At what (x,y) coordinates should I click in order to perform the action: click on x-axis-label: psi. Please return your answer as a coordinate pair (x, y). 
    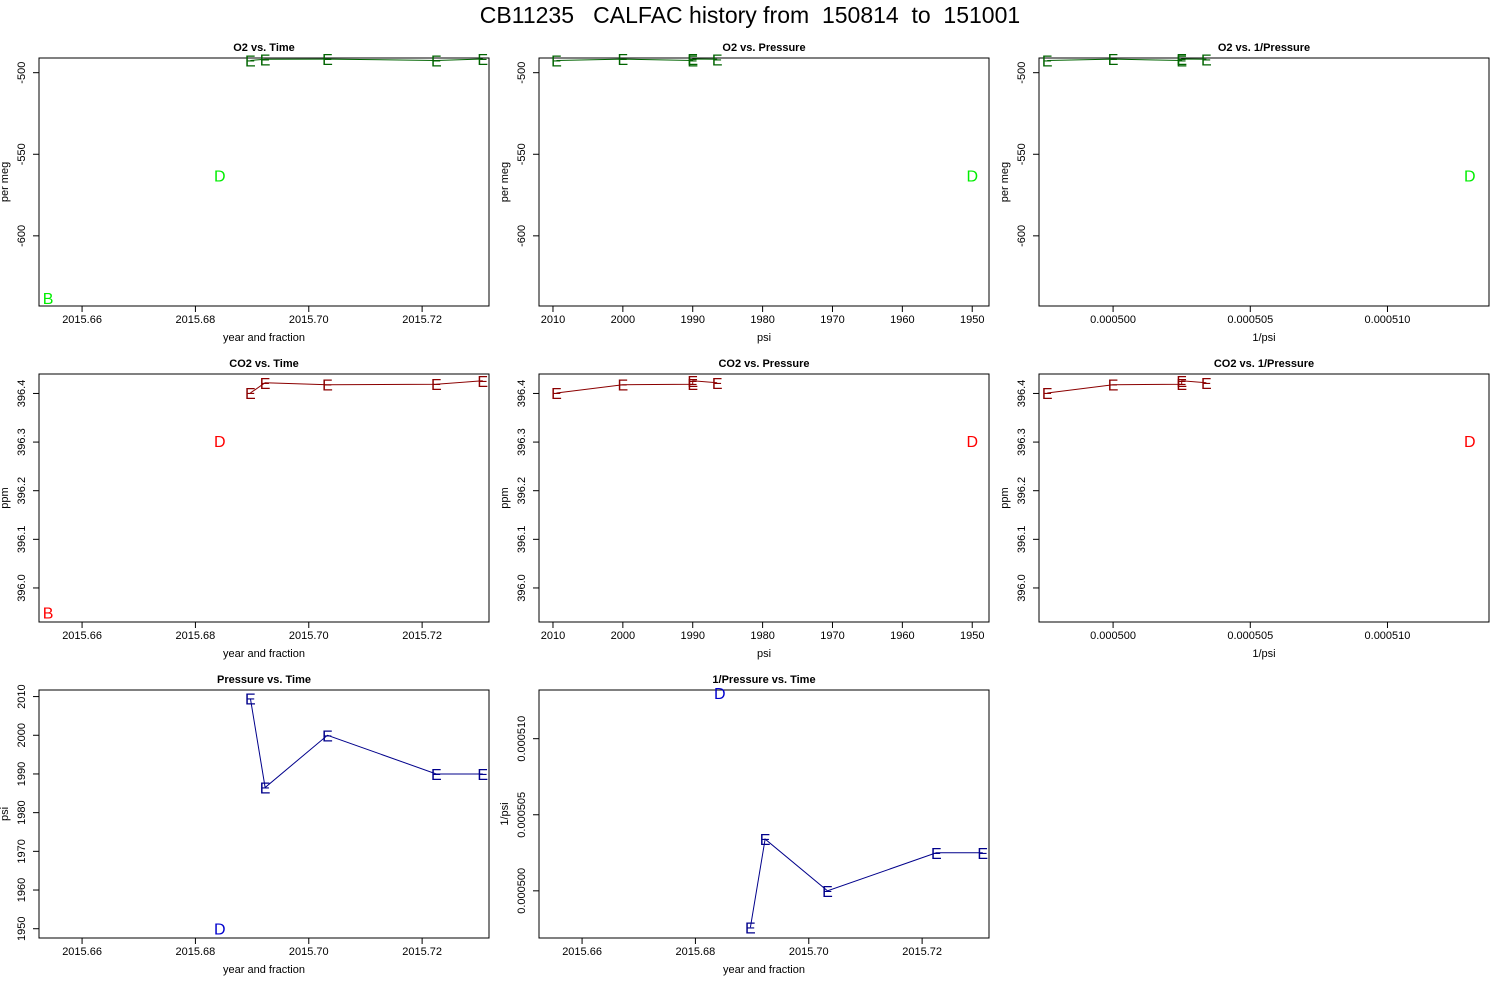
    Looking at the image, I should click on (764, 338).